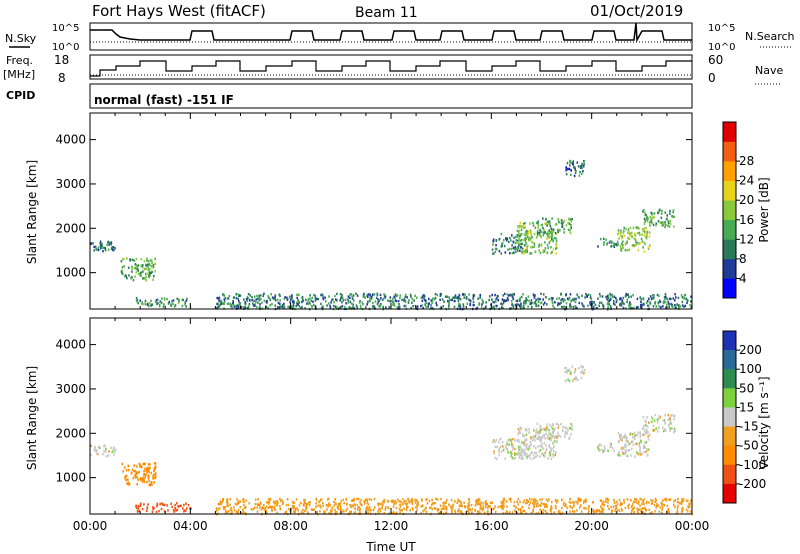 Image resolution: width=800 pixels, height=554 pixels. What do you see at coordinates (62, 78) in the screenshot?
I see `freq-tick-bottom: 8` at bounding box center [62, 78].